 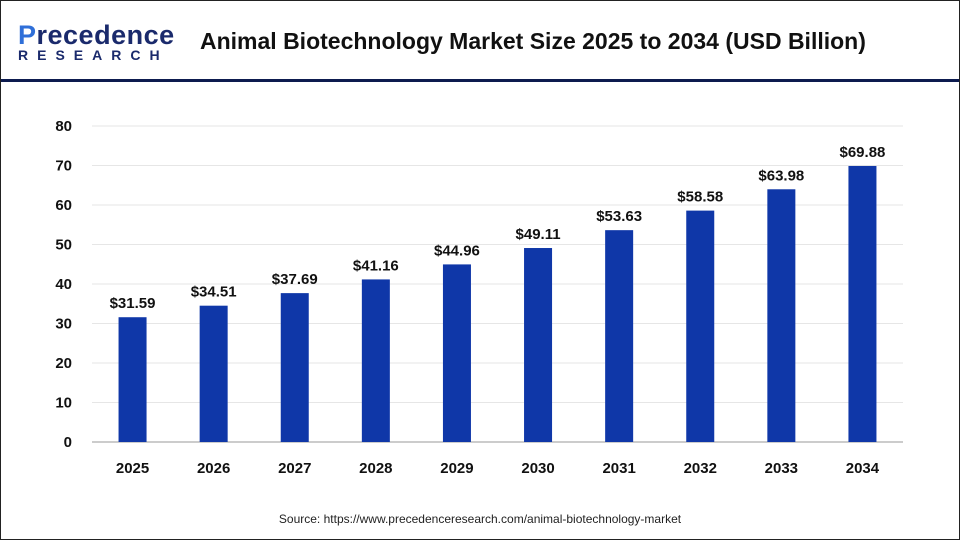 What do you see at coordinates (456, 353) in the screenshot?
I see `bar-2029` at bounding box center [456, 353].